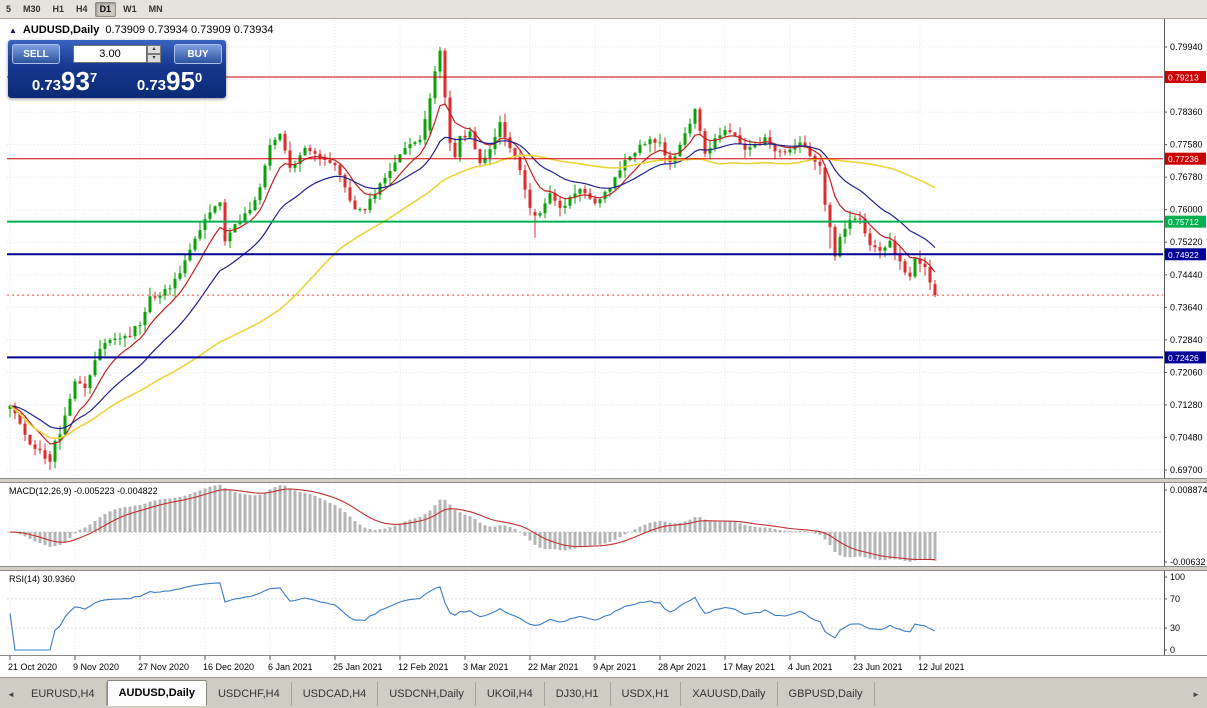 This screenshot has height=708, width=1207. Describe the element at coordinates (578, 694) in the screenshot. I see `tab-dj30-h1: DJ30,H1` at that location.